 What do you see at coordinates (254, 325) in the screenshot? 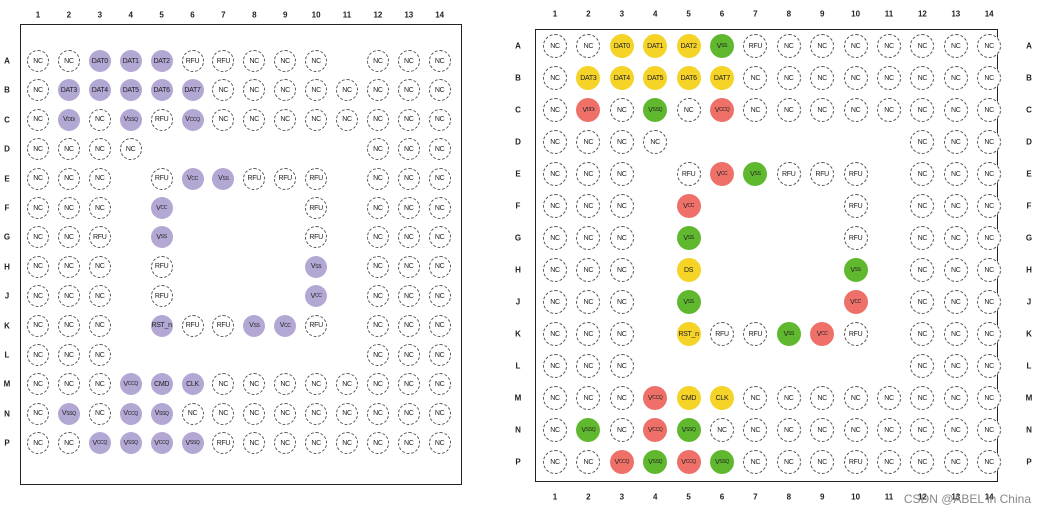
I see `left-ball-K8: V SS` at bounding box center [254, 325].